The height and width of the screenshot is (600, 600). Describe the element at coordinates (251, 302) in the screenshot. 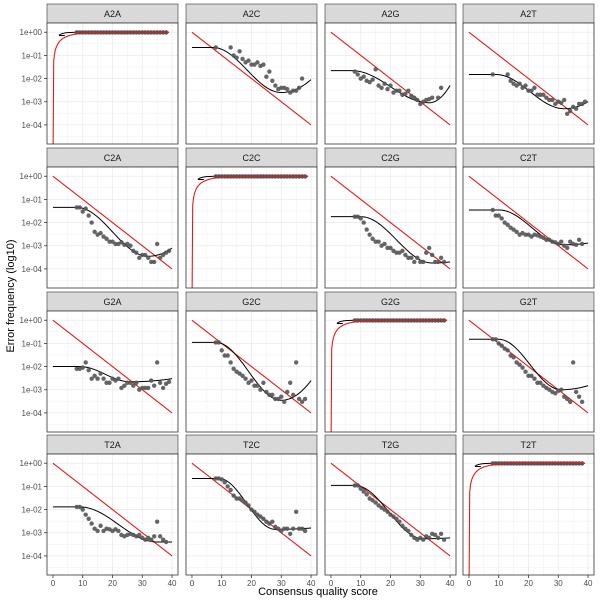

I see `strip-label: G2C` at that location.